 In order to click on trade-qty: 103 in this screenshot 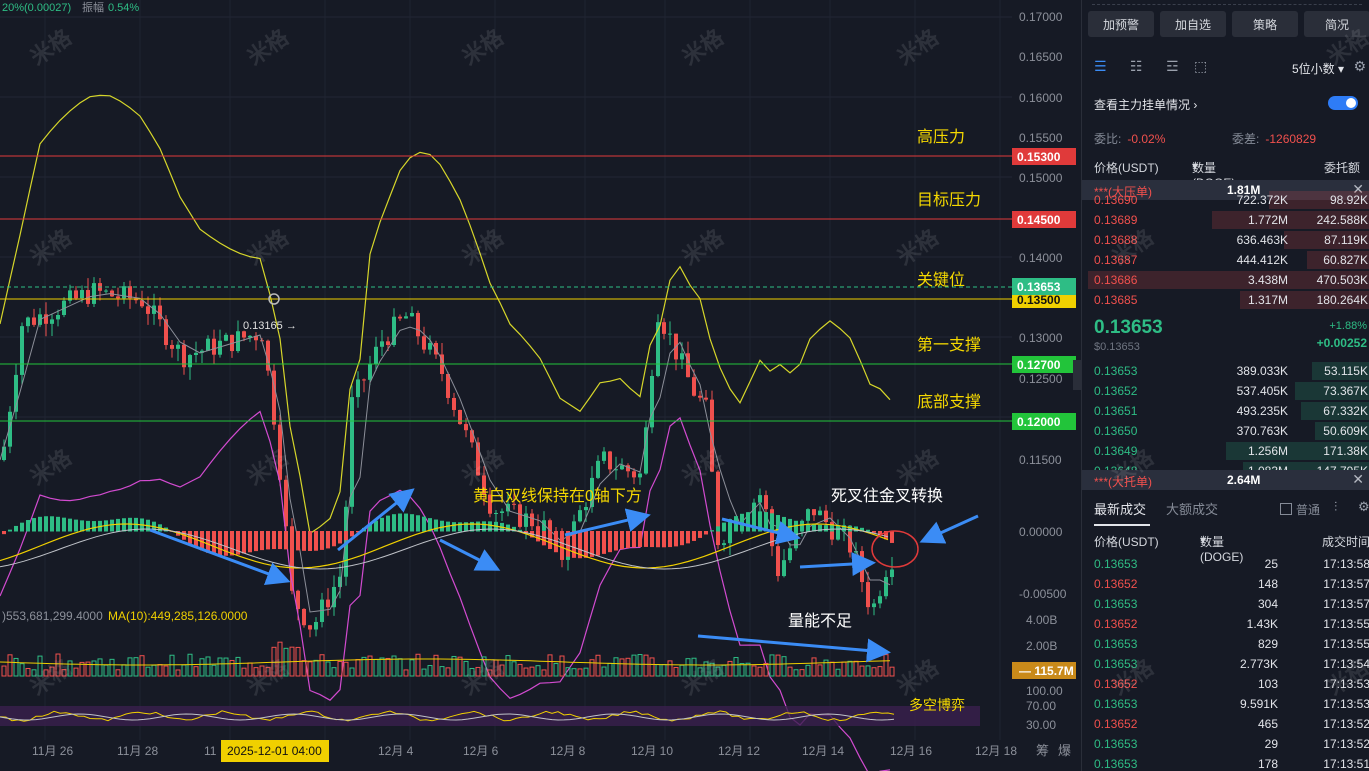, I will do `click(1267, 684)`.